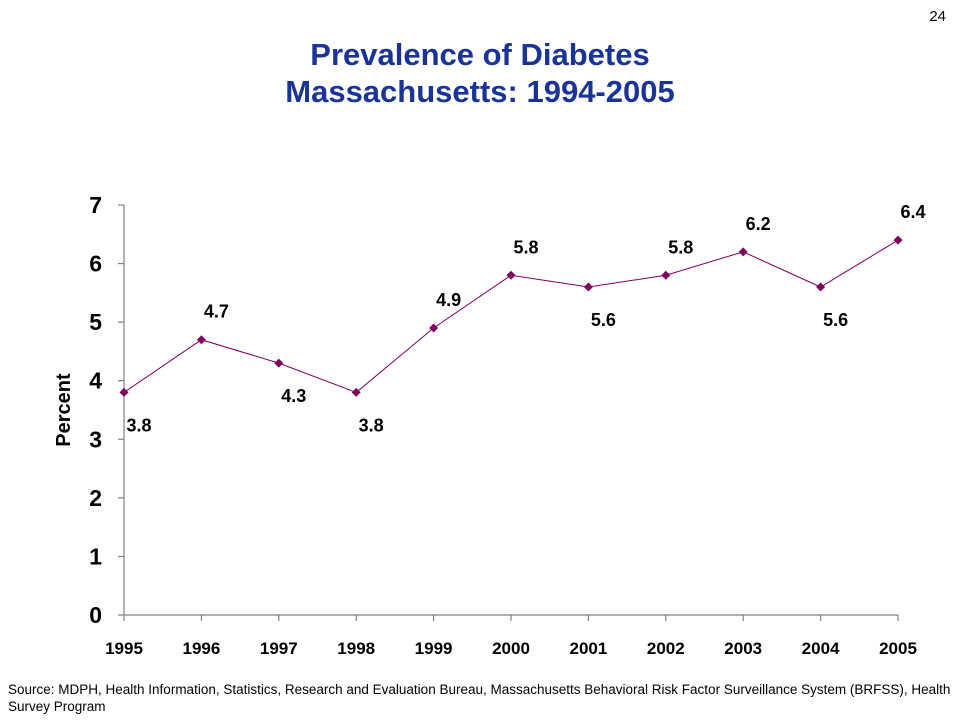  What do you see at coordinates (480, 91) in the screenshot?
I see `title-line-2: Massachusetts: 1994-2005` at bounding box center [480, 91].